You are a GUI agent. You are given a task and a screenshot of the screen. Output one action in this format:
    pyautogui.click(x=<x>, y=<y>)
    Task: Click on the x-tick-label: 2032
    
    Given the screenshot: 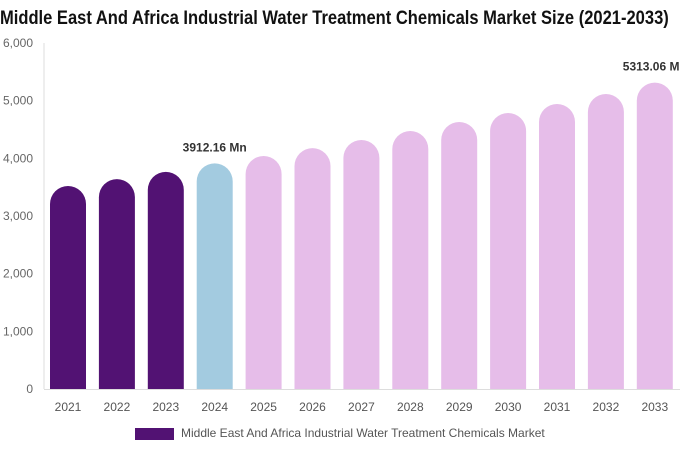 What is the action you would take?
    pyautogui.click(x=606, y=407)
    